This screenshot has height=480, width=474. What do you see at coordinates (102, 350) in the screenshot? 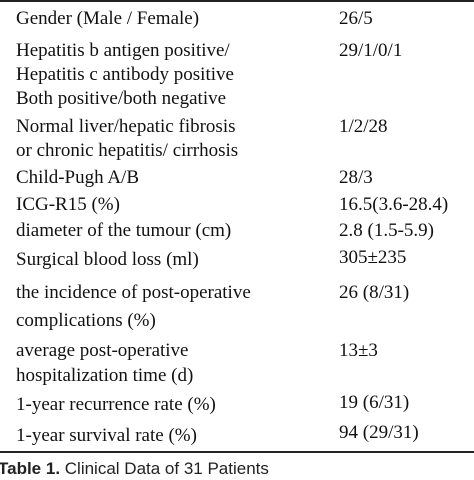
I see `row-label-hospitalization-line-1: average post-operative` at bounding box center [102, 350].